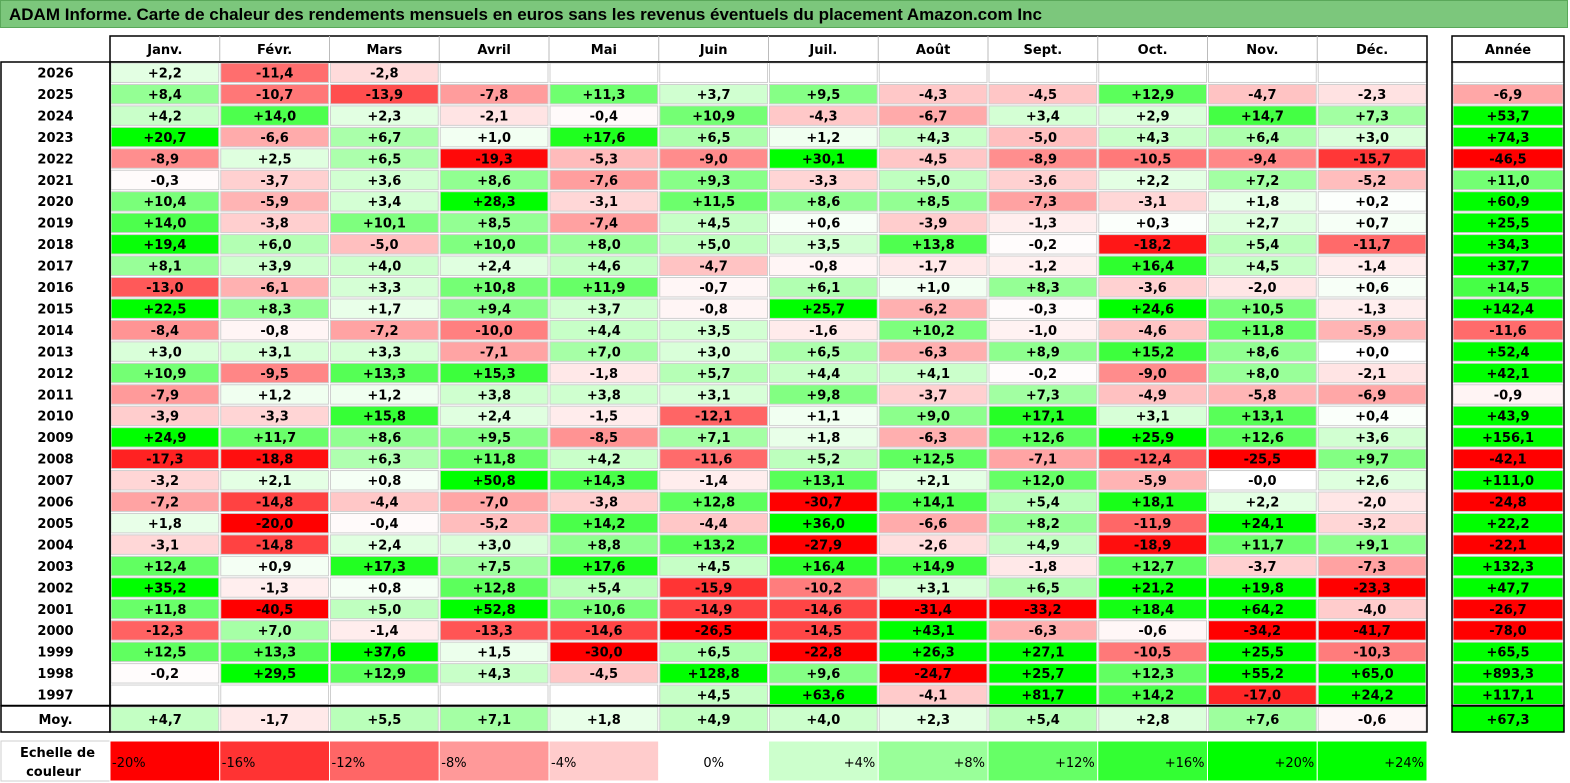 The width and height of the screenshot is (1570, 783). Describe the element at coordinates (274, 288) in the screenshot. I see `cell-value: -6,1` at that location.